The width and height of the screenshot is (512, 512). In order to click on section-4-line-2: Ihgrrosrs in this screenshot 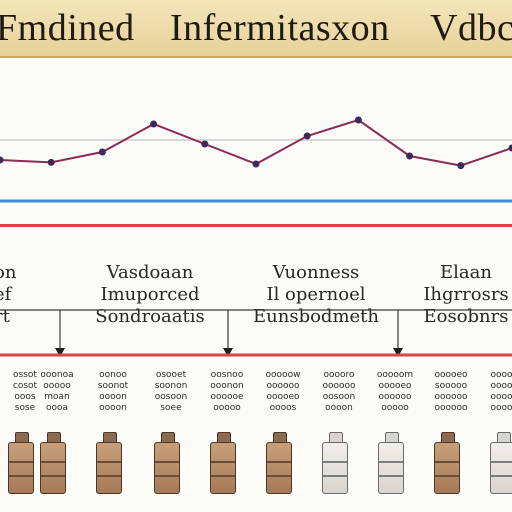, I will do `click(466, 294)`.